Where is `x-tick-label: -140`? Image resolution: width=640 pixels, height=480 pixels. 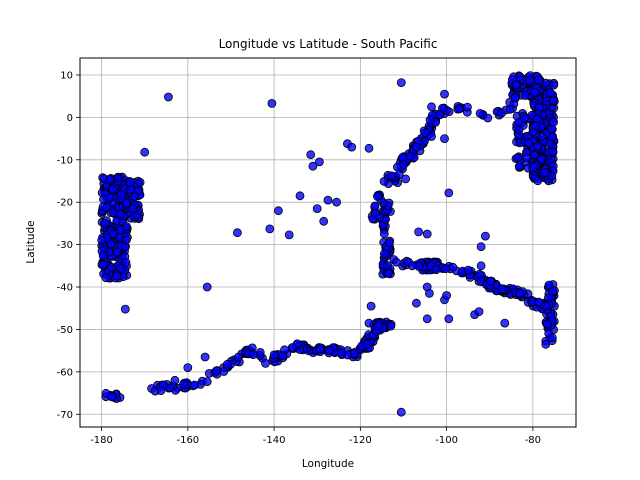 x-tick-label: -140 is located at coordinates (274, 440).